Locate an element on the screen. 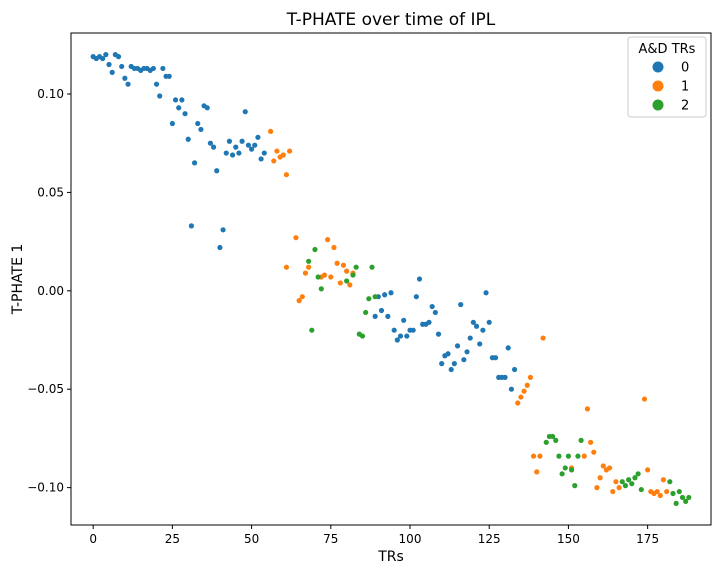  legend: A&D TRs 0 1 2 is located at coordinates (667, 77).